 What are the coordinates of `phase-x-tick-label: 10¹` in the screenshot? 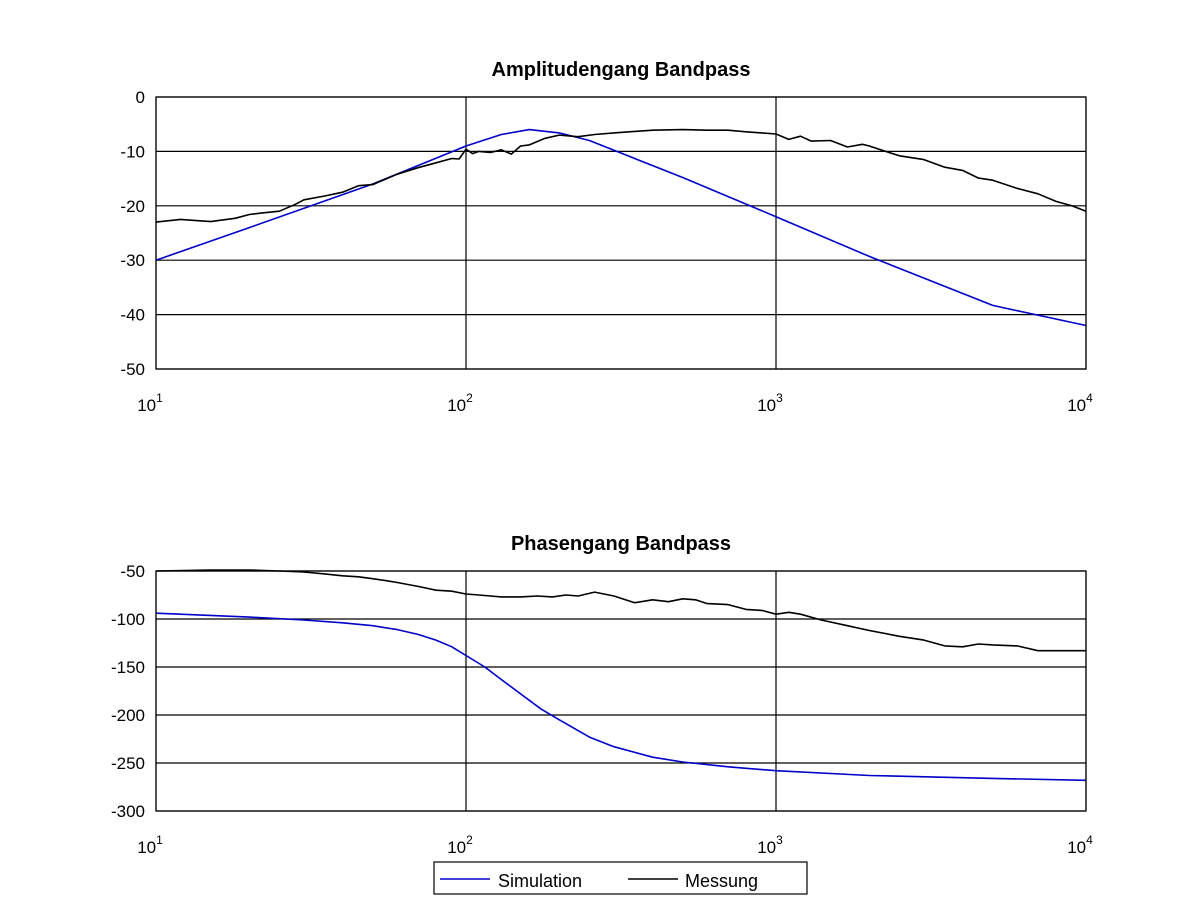 It's located at (150, 845).